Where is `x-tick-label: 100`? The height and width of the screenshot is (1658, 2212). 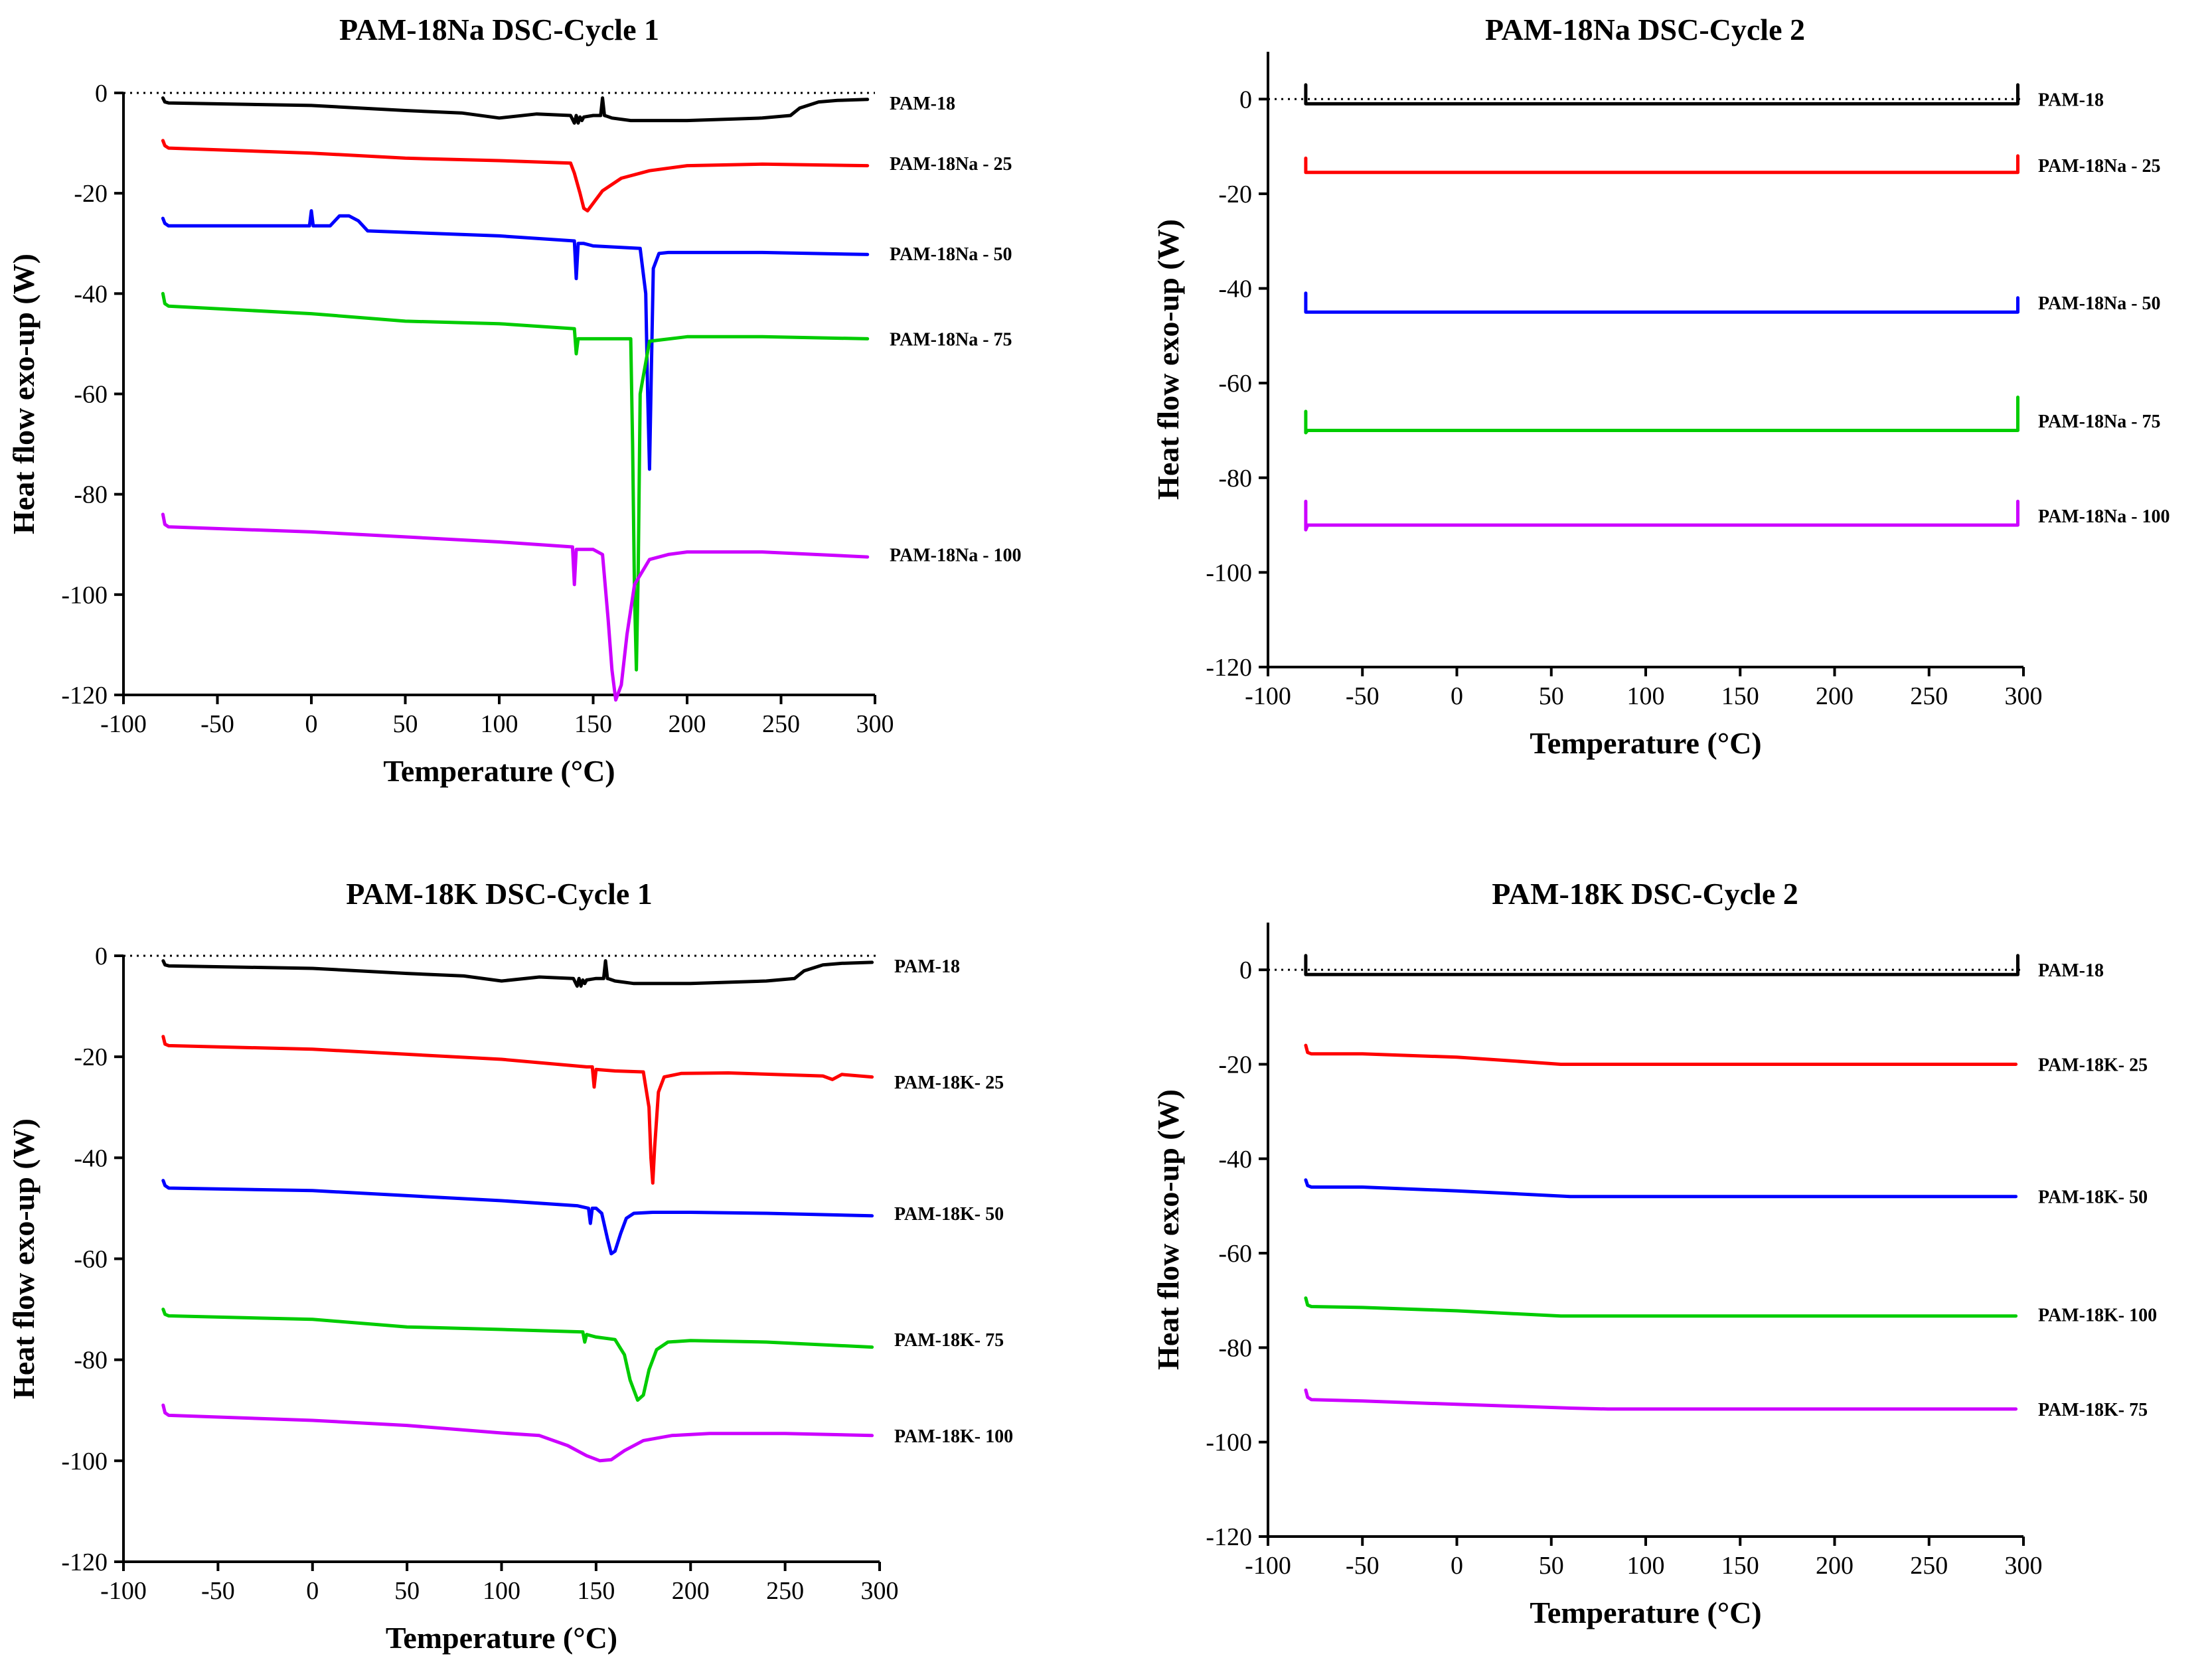
x-tick-label: 100 is located at coordinates (1646, 1566).